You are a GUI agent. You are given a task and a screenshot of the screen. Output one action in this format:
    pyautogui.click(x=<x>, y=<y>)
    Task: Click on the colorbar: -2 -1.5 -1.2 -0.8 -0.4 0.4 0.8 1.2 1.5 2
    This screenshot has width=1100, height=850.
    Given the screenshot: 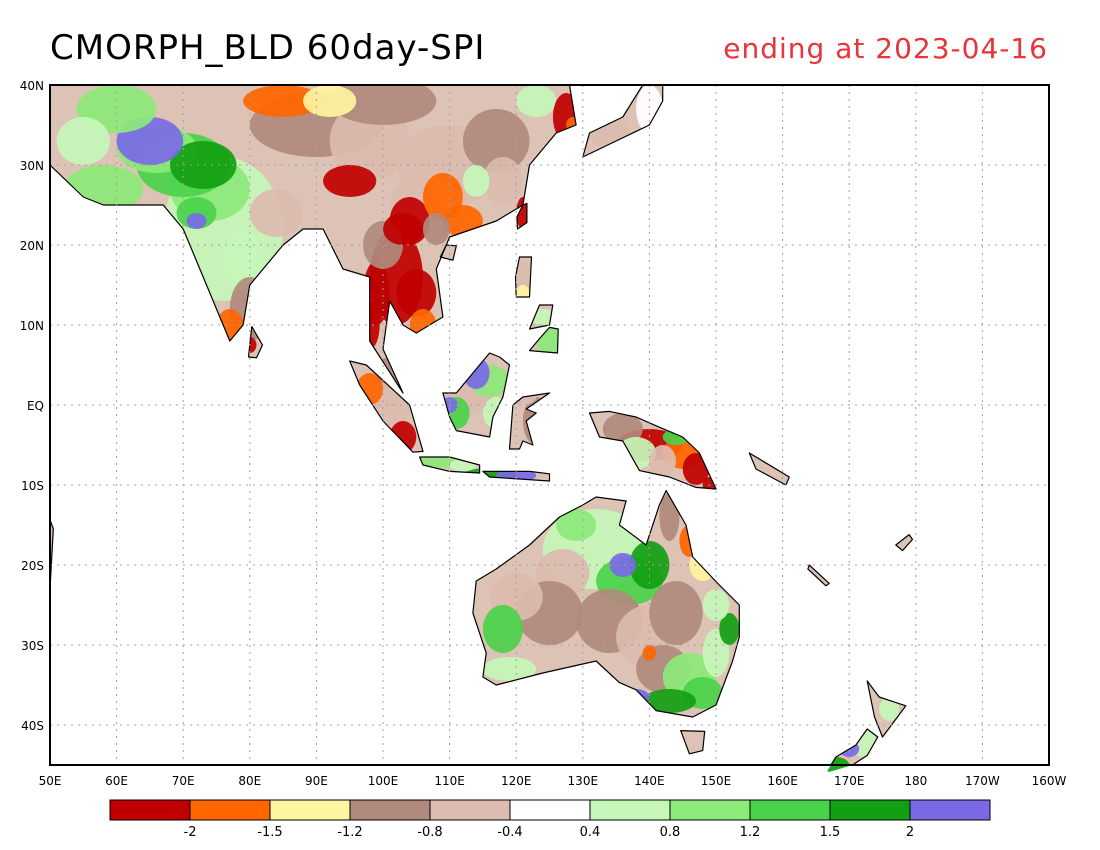 What is the action you would take?
    pyautogui.click(x=550, y=819)
    